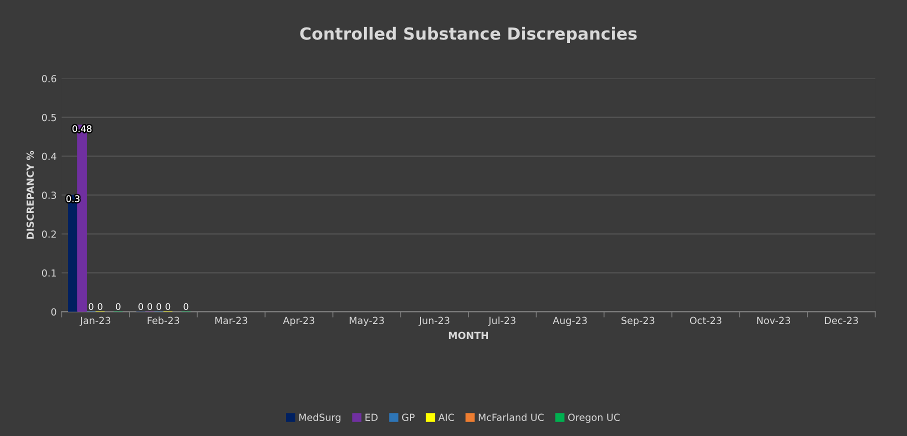 The image size is (907, 436). I want to click on legend-label: Oregon UC, so click(594, 418).